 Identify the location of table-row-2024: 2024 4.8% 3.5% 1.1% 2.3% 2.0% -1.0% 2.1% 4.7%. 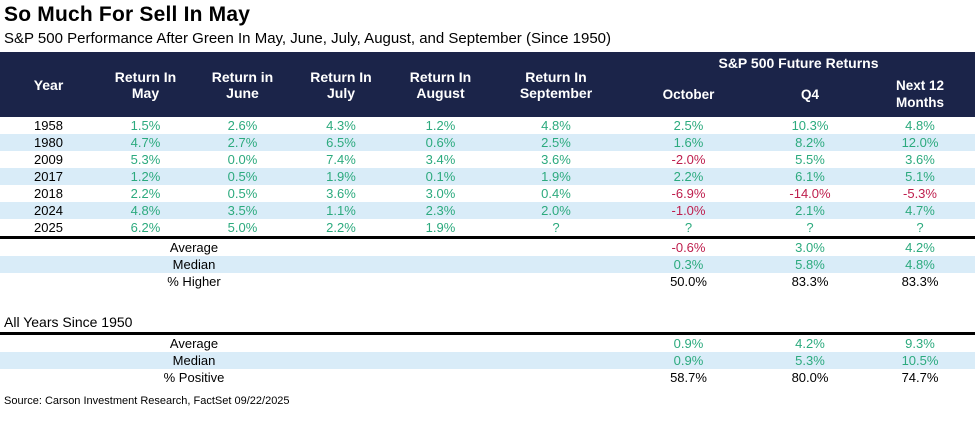
(487, 211).